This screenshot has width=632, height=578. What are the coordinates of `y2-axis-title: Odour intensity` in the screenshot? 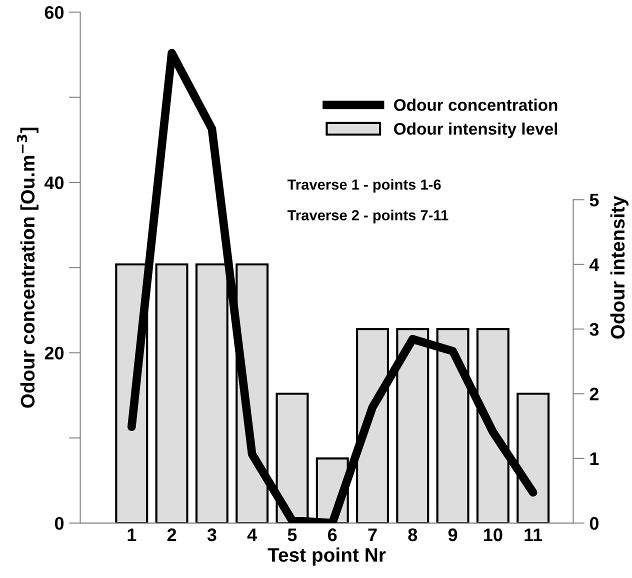 It's located at (619, 267).